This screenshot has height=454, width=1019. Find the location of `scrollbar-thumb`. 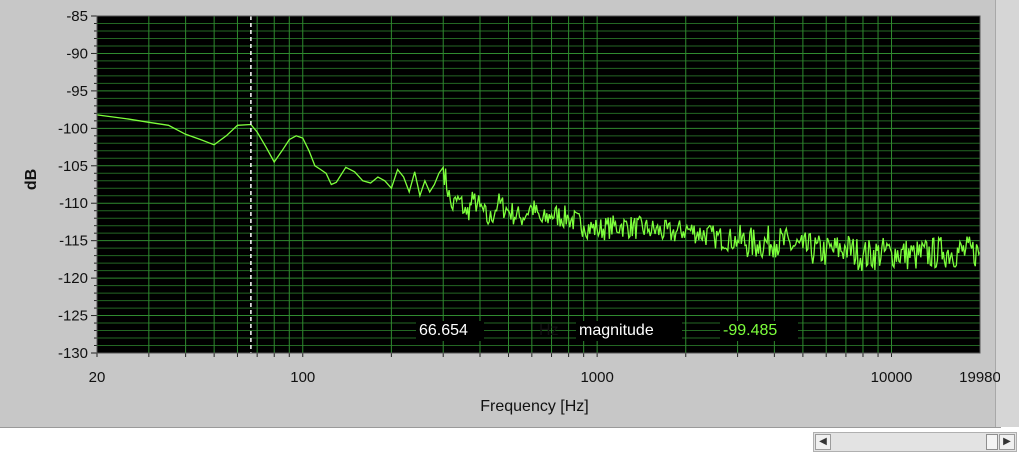

scrollbar-thumb is located at coordinates (992, 442).